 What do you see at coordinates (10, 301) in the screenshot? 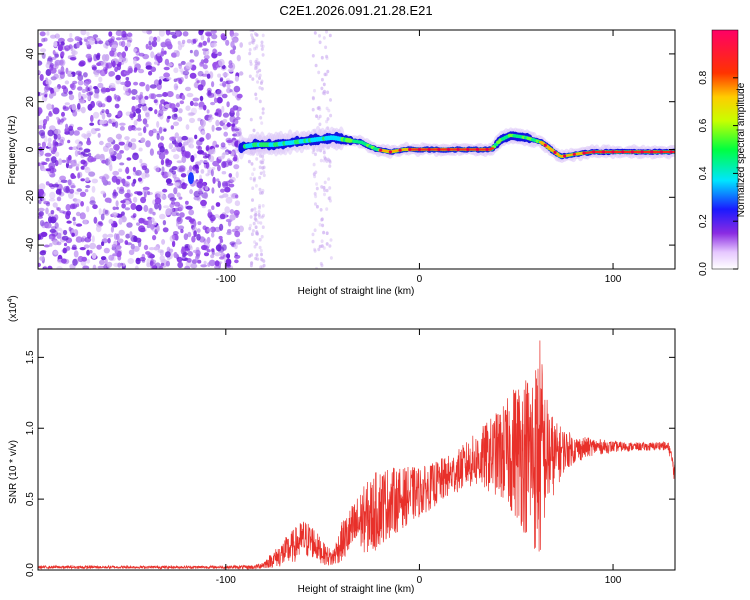
I see `snr-scale-exp: 4` at bounding box center [10, 301].